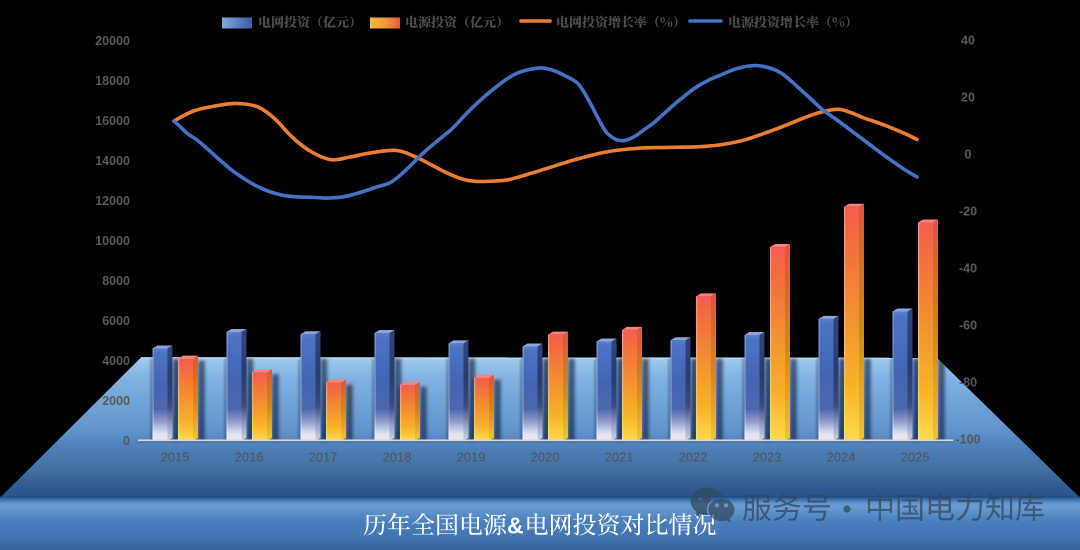 Image resolution: width=1080 pixels, height=550 pixels. Describe the element at coordinates (116, 401) in the screenshot. I see `svg-text: 2000` at that location.